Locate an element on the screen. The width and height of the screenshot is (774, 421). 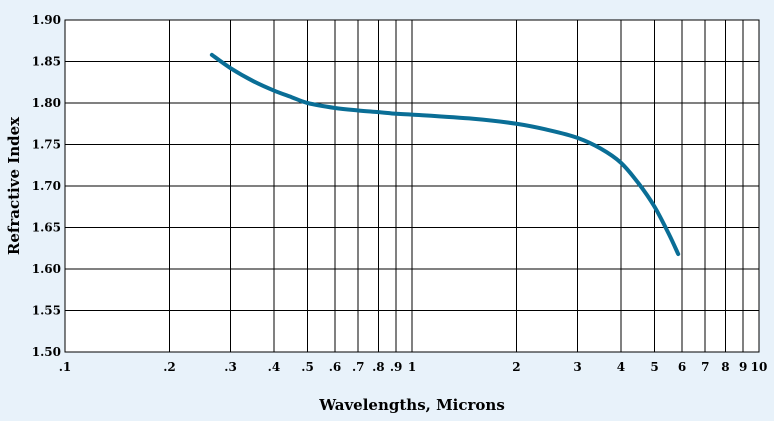
x-tick-label: .9 is located at coordinates (396, 367).